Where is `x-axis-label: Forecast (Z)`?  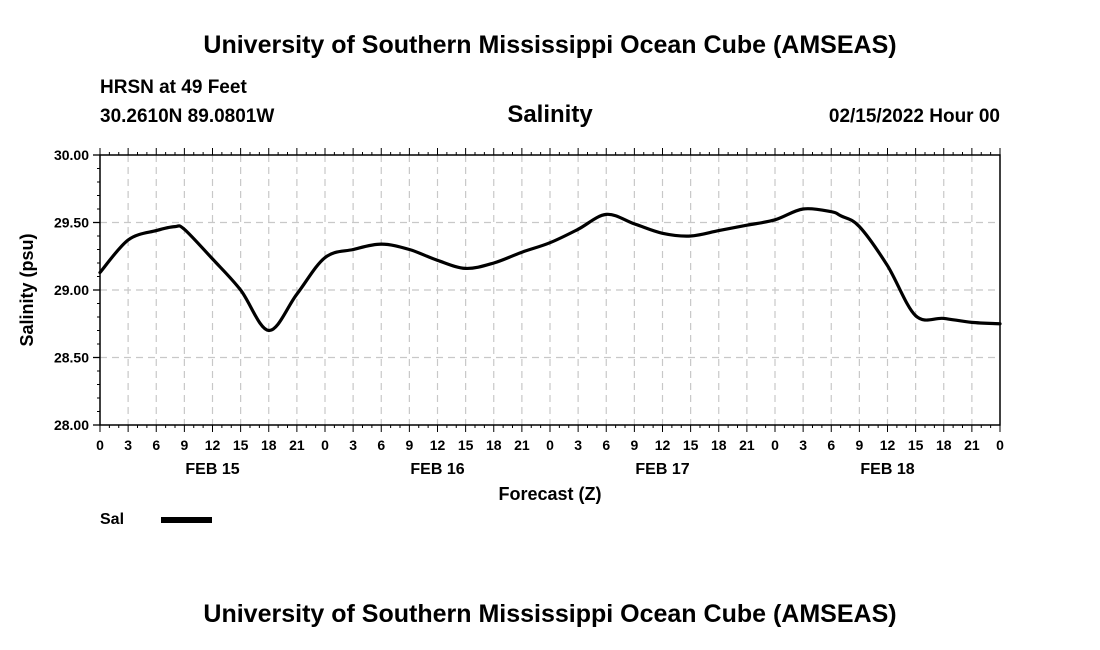 x-axis-label: Forecast (Z) is located at coordinates (549, 494).